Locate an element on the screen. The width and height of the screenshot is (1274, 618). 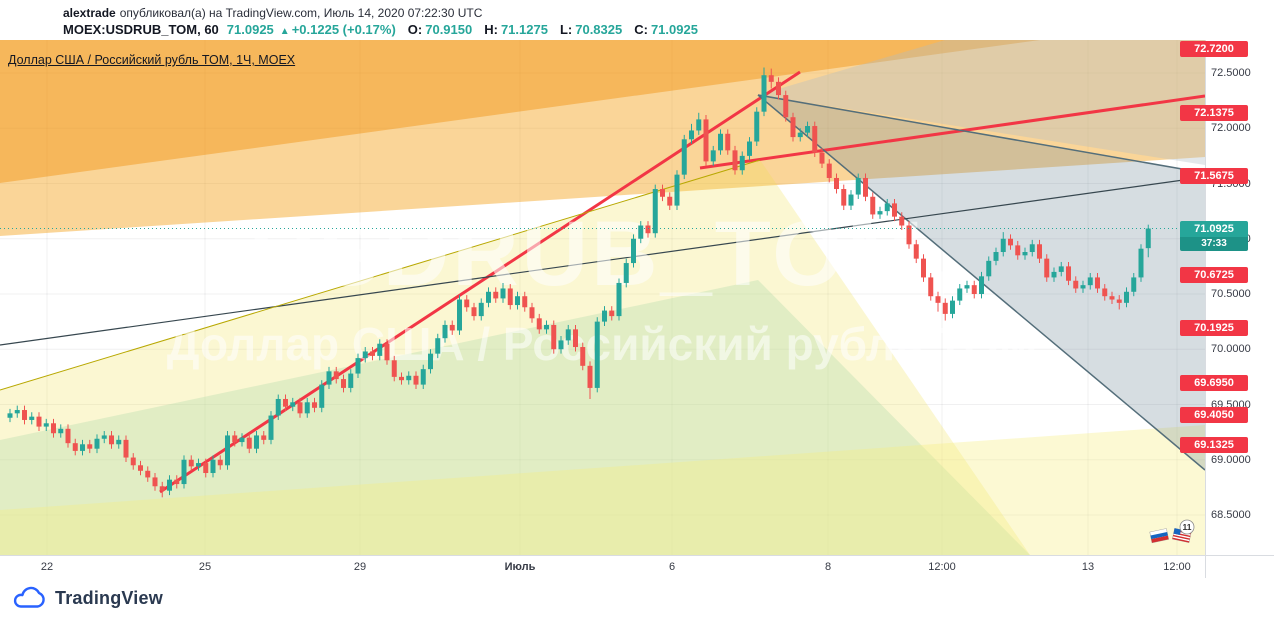
price-alert-badge: 69.4050 is located at coordinates (1214, 414).